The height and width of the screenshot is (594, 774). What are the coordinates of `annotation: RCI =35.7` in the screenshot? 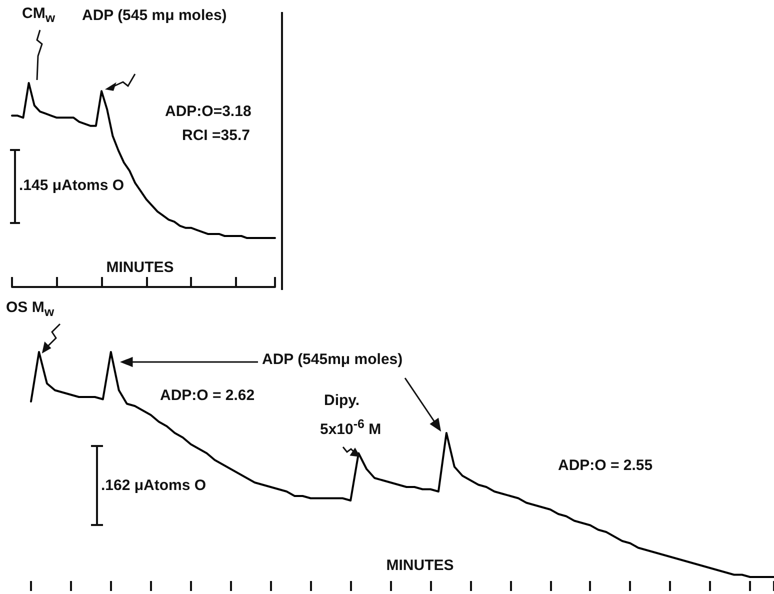 It's located at (216, 135).